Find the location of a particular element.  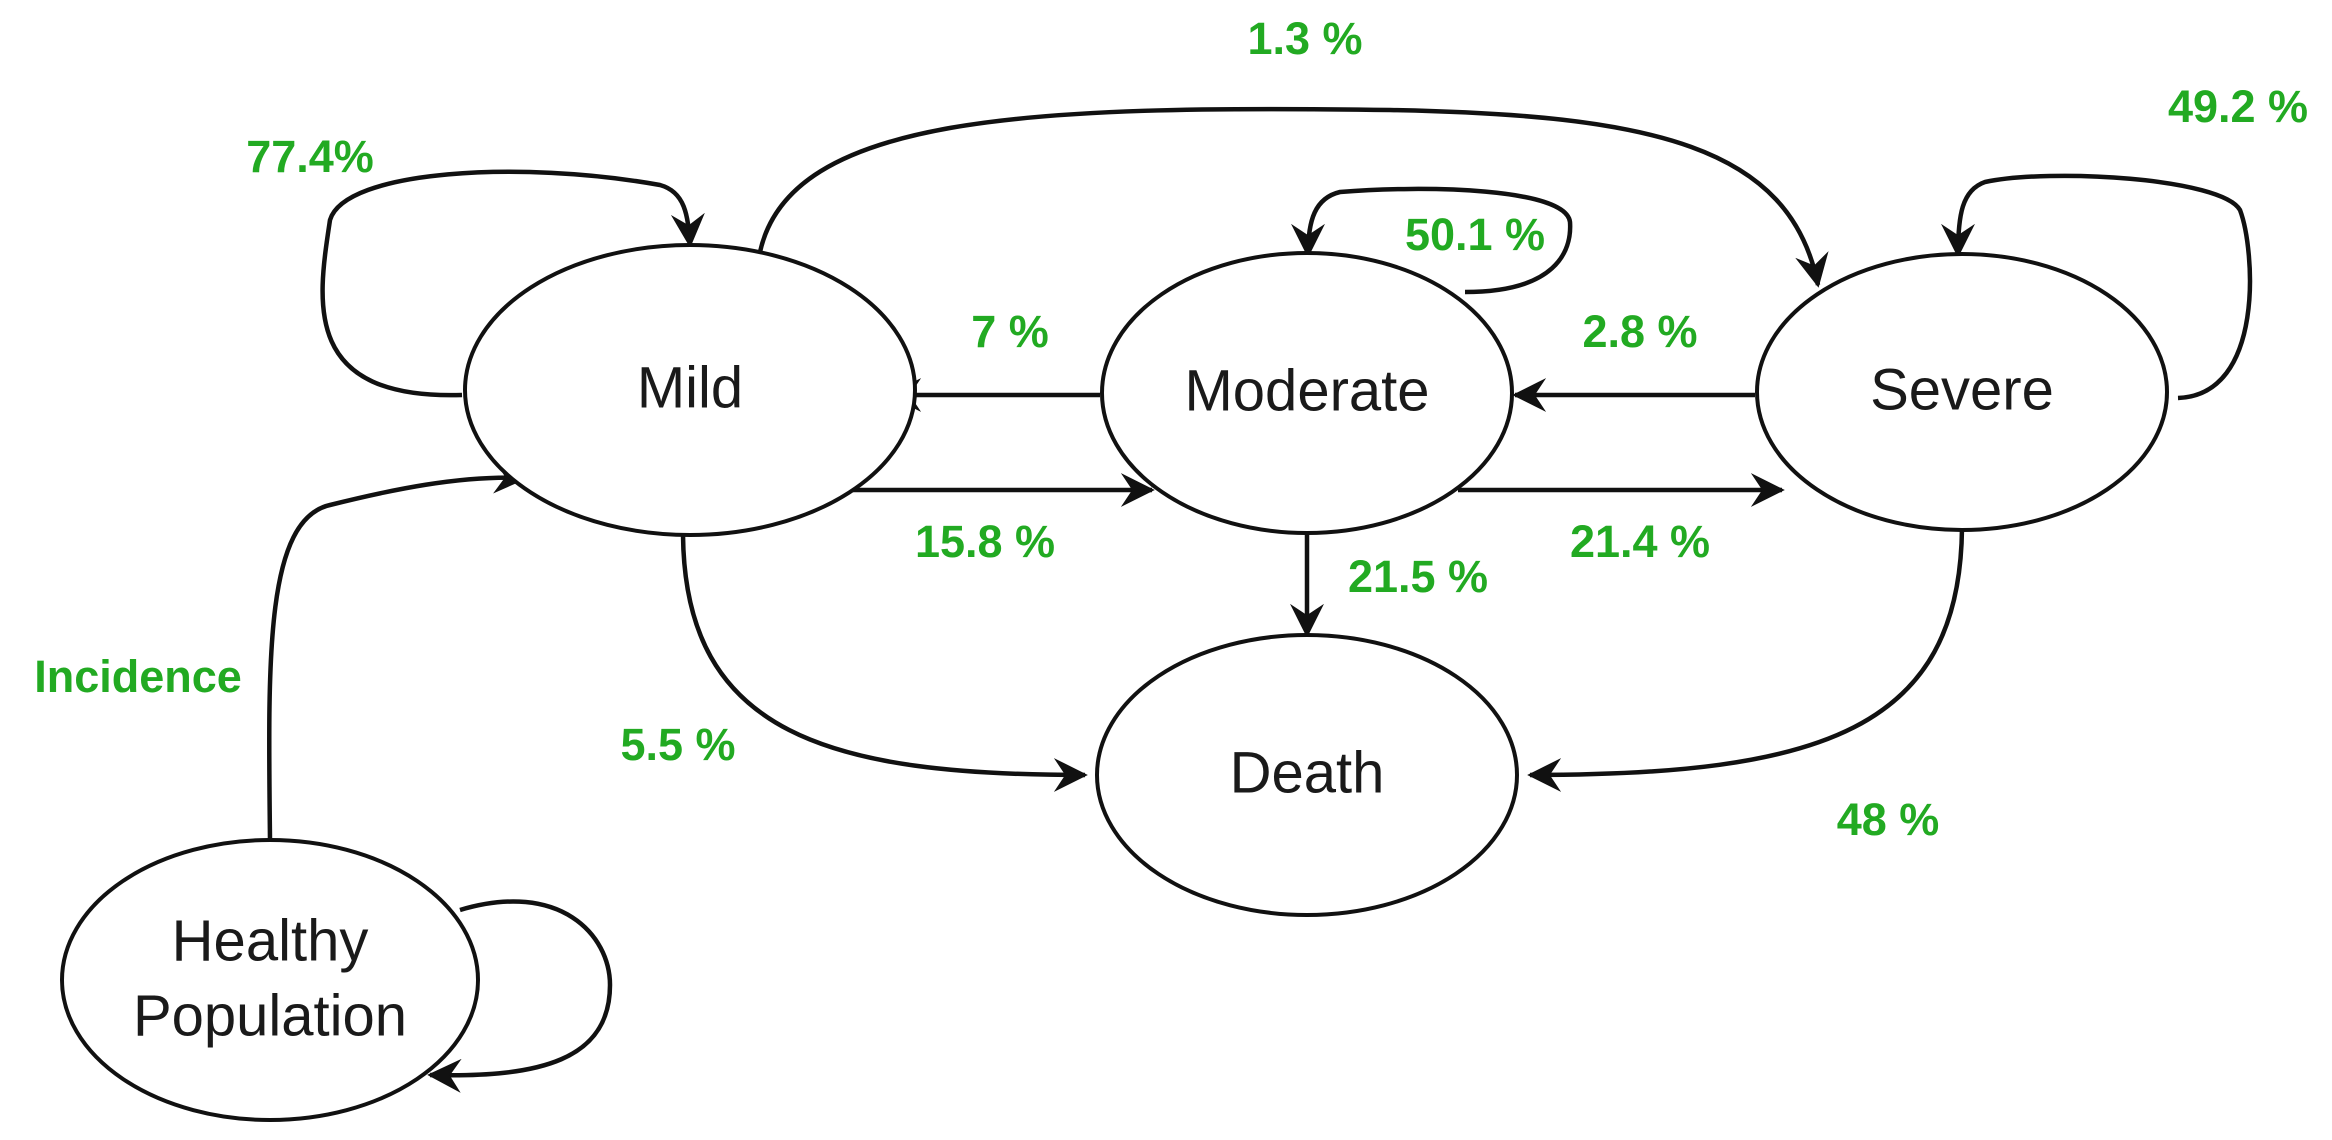

edge-healthy-to-mild is located at coordinates (397, 650).